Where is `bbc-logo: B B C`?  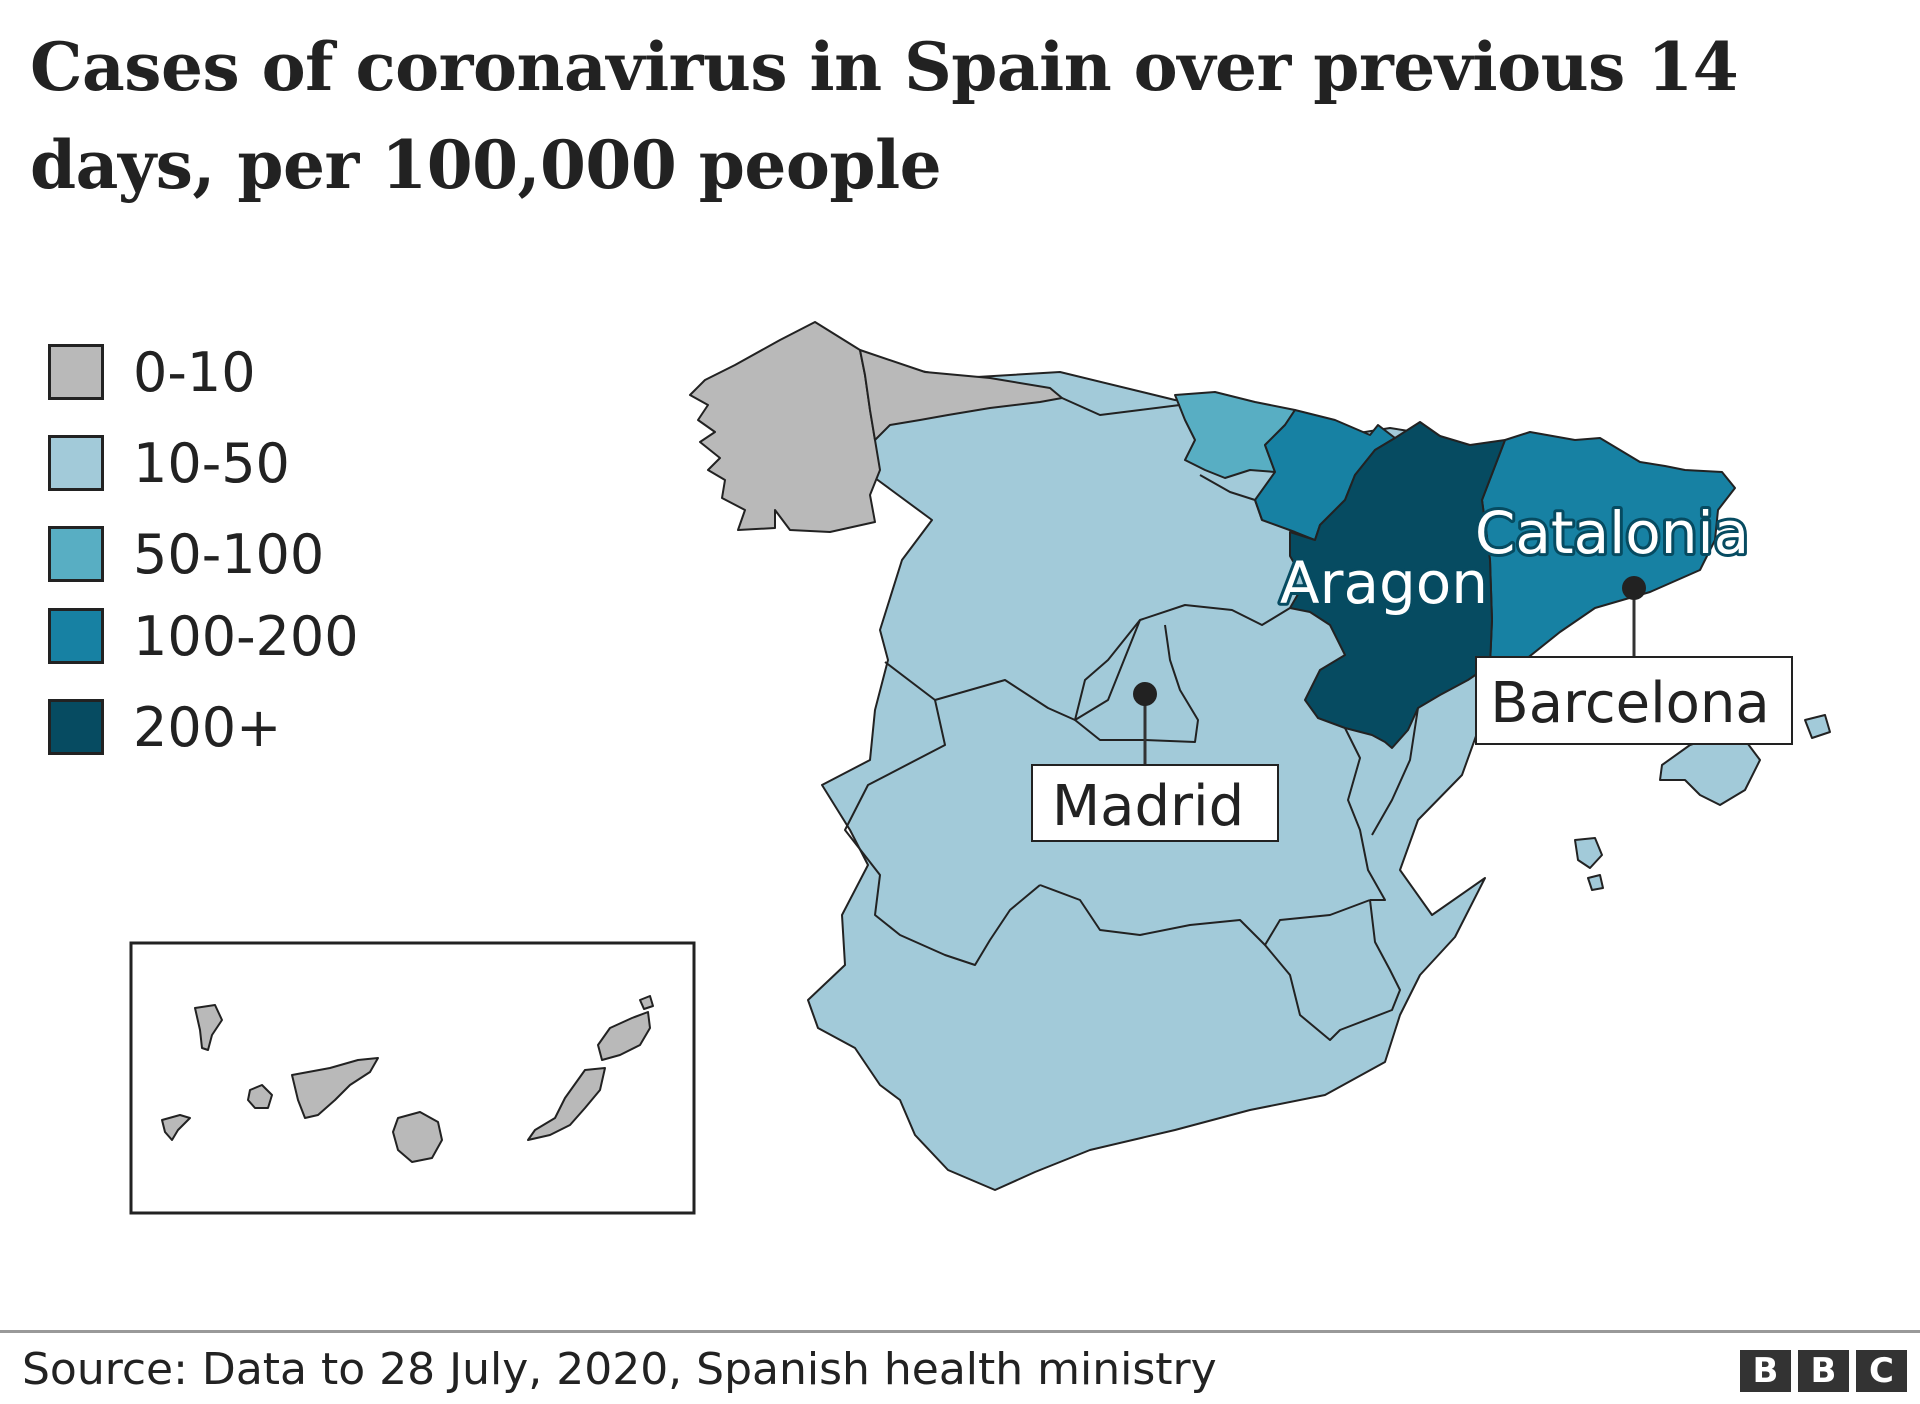
bbc-logo: B B C is located at coordinates (1823, 1371).